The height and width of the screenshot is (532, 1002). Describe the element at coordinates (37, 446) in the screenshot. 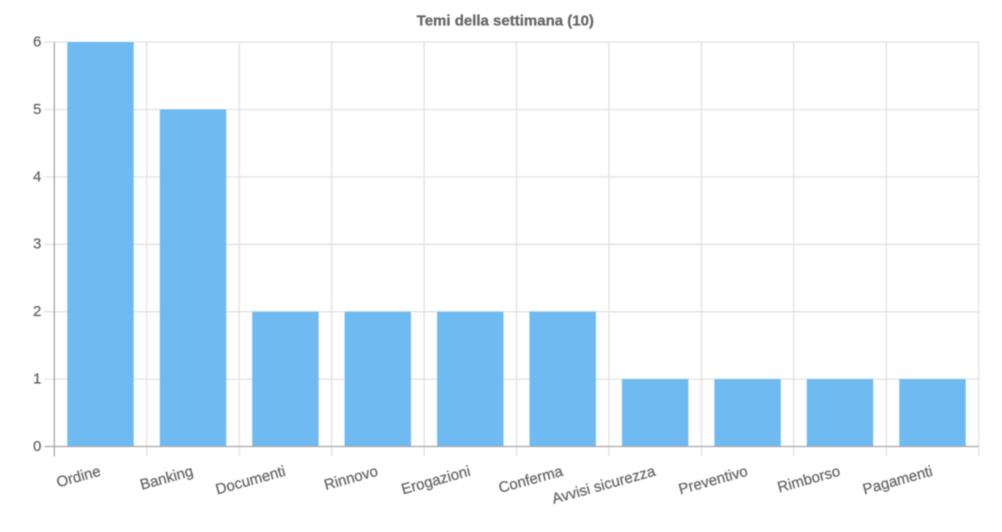

I see `svg-text: 0` at that location.